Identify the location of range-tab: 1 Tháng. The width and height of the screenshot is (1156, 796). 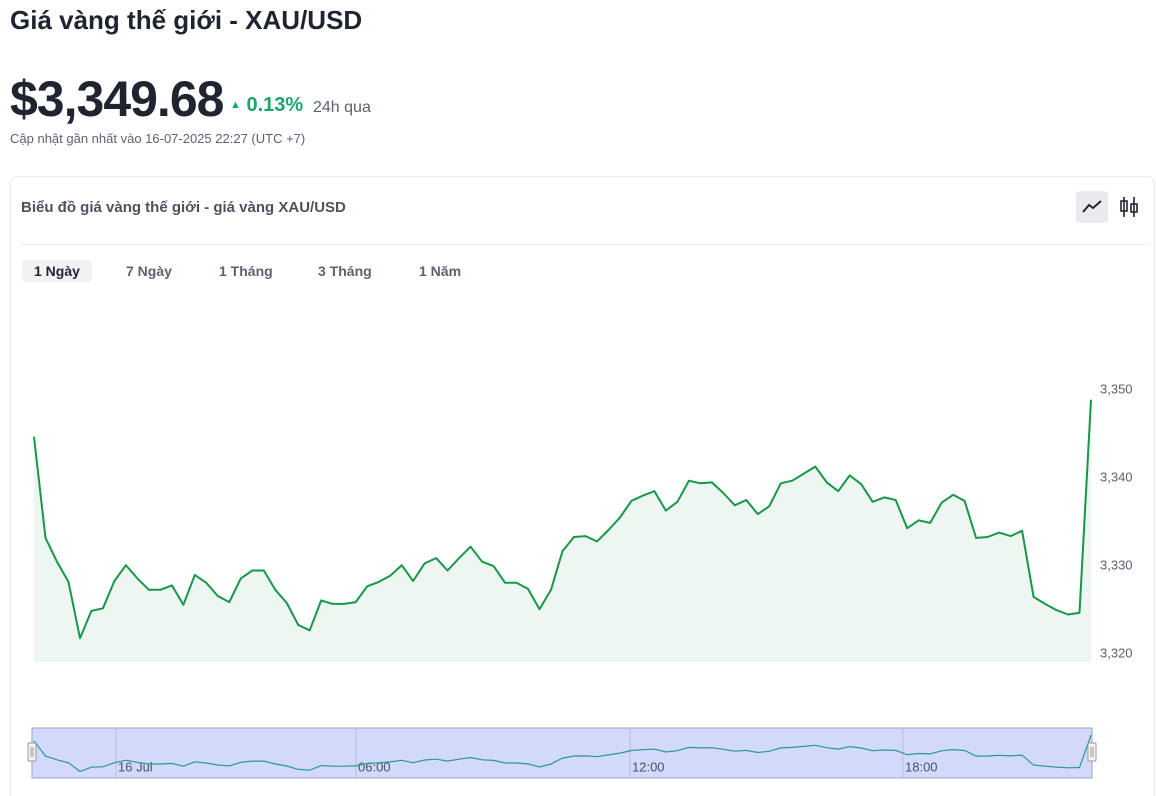
(246, 271).